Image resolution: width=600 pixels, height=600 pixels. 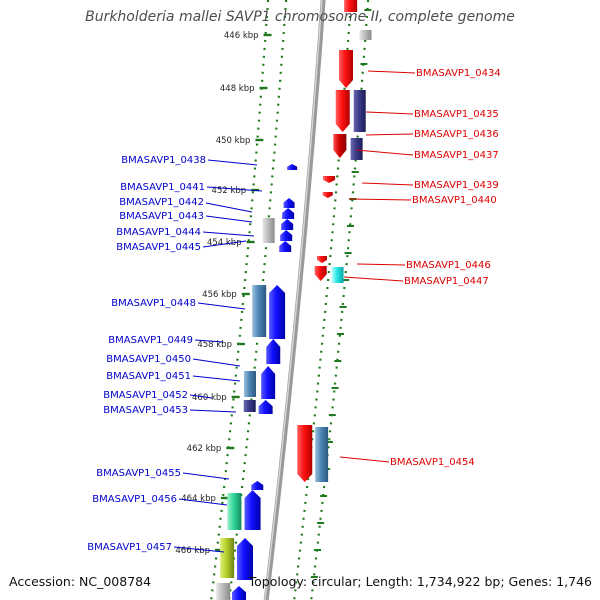 I want to click on tick-label: 450 kbp, so click(x=233, y=141).